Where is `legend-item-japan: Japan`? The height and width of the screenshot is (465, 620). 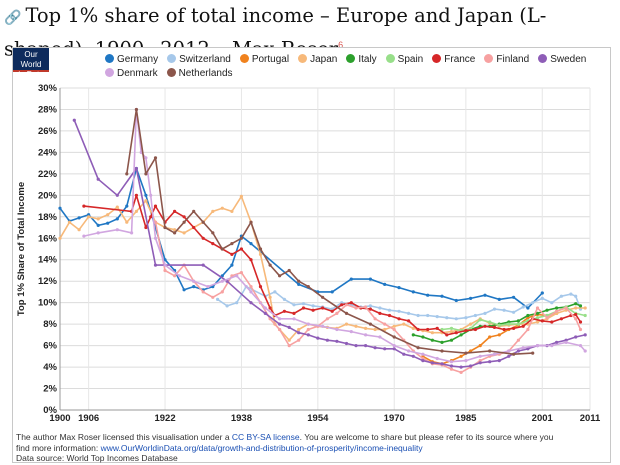
legend-item-japan: Japan is located at coordinates (317, 60).